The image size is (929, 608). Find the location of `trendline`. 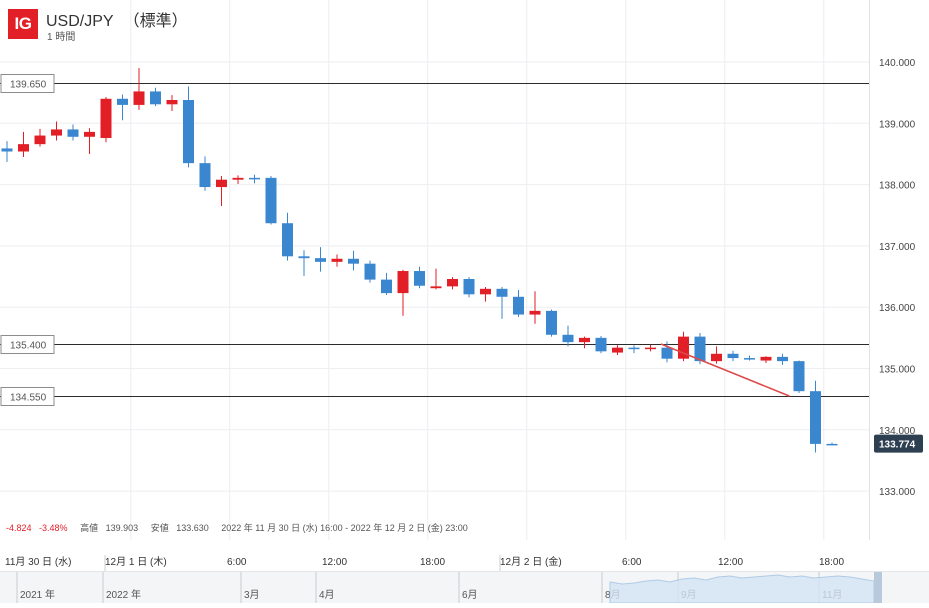

trendline is located at coordinates (725, 370).